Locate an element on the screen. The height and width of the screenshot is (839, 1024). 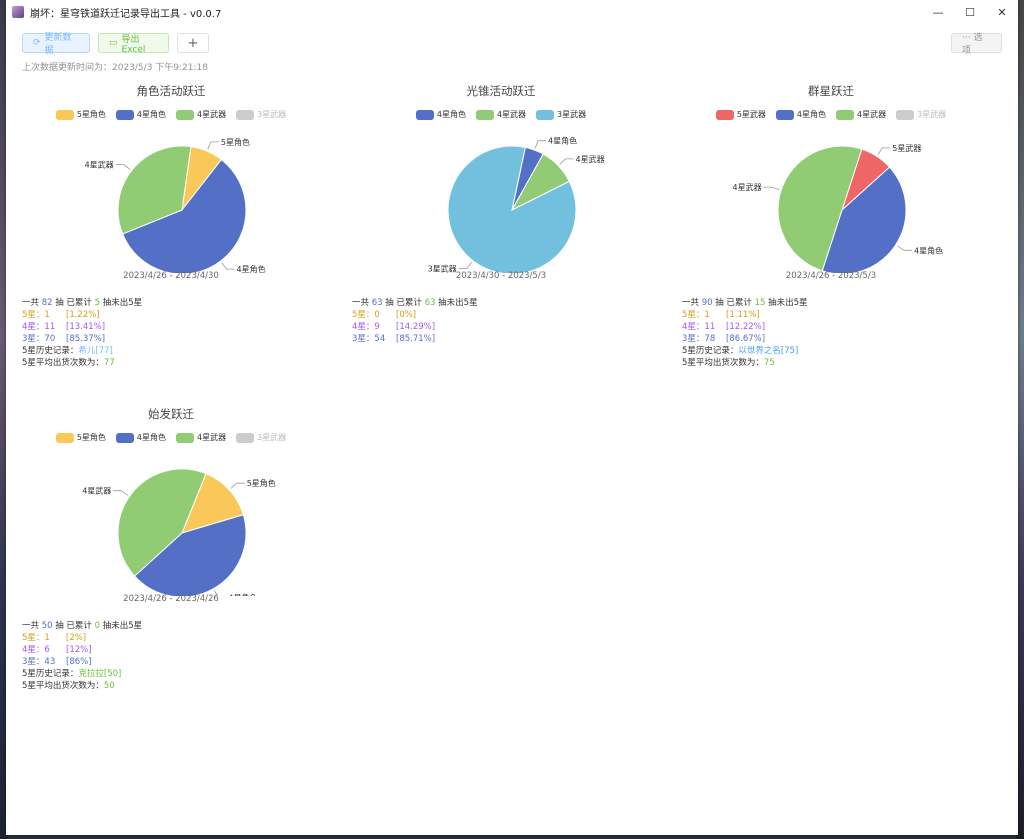
date-range: 2023/4/26 - 2023/4/30 is located at coordinates (171, 276).